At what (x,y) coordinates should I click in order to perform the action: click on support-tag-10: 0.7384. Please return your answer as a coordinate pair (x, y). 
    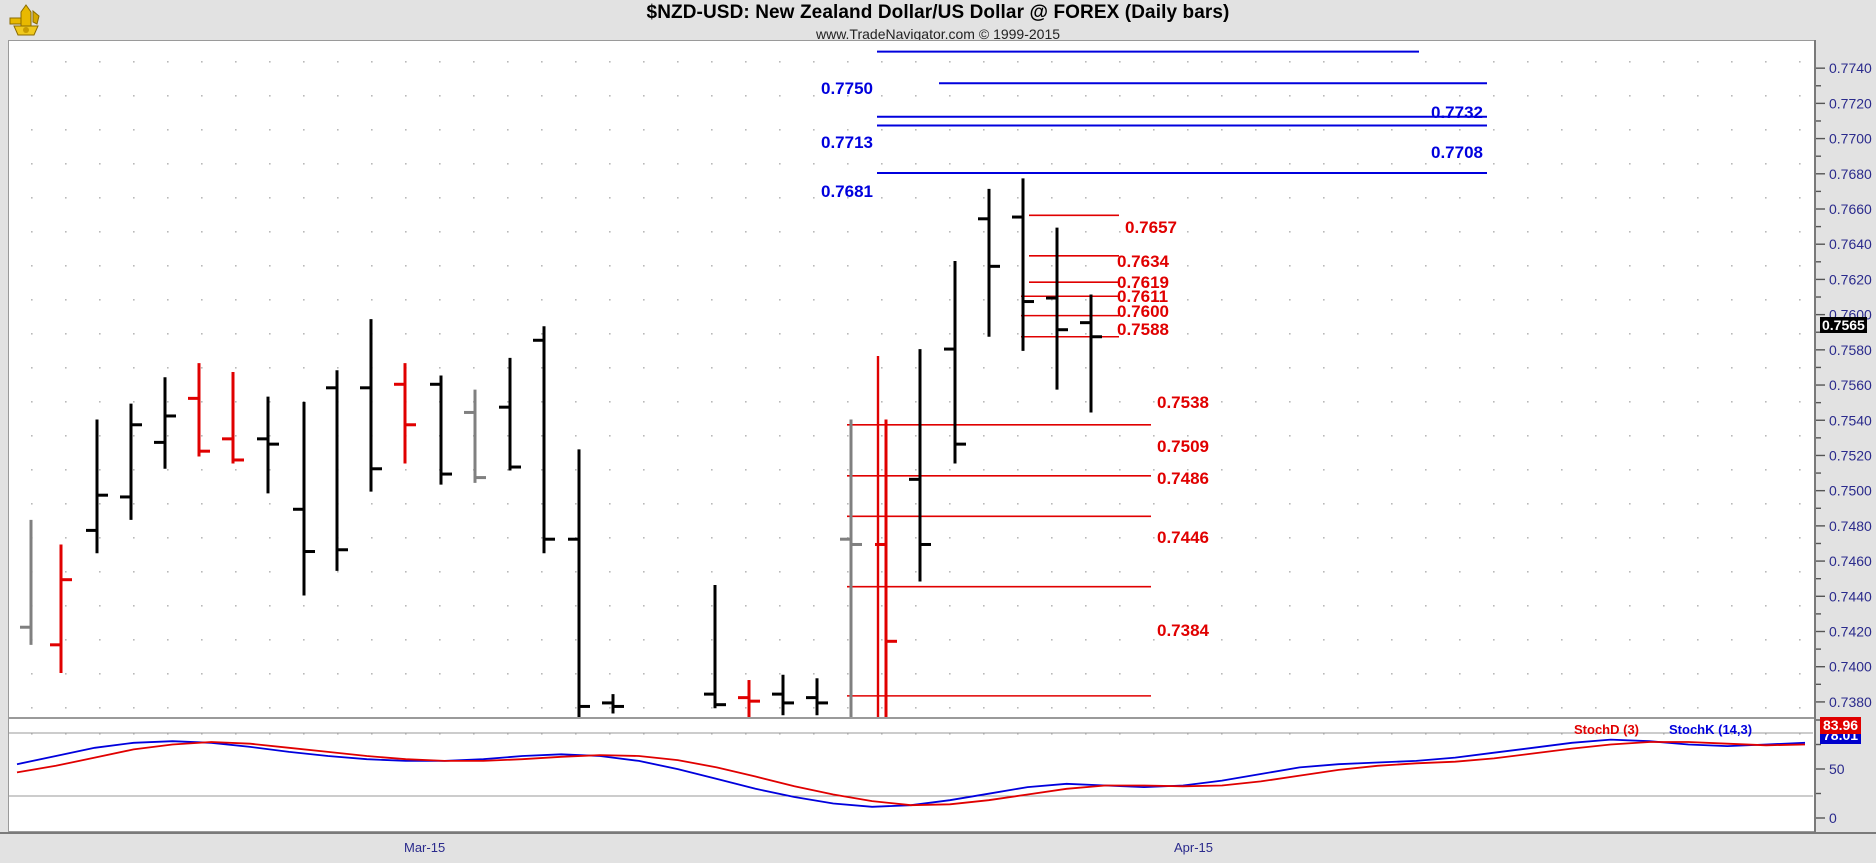
    Looking at the image, I should click on (1183, 630).